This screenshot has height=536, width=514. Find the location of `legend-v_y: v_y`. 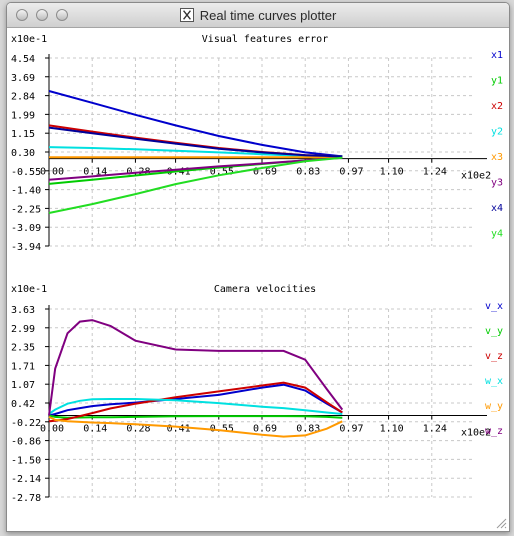

legend-v_y: v_y is located at coordinates (494, 331).